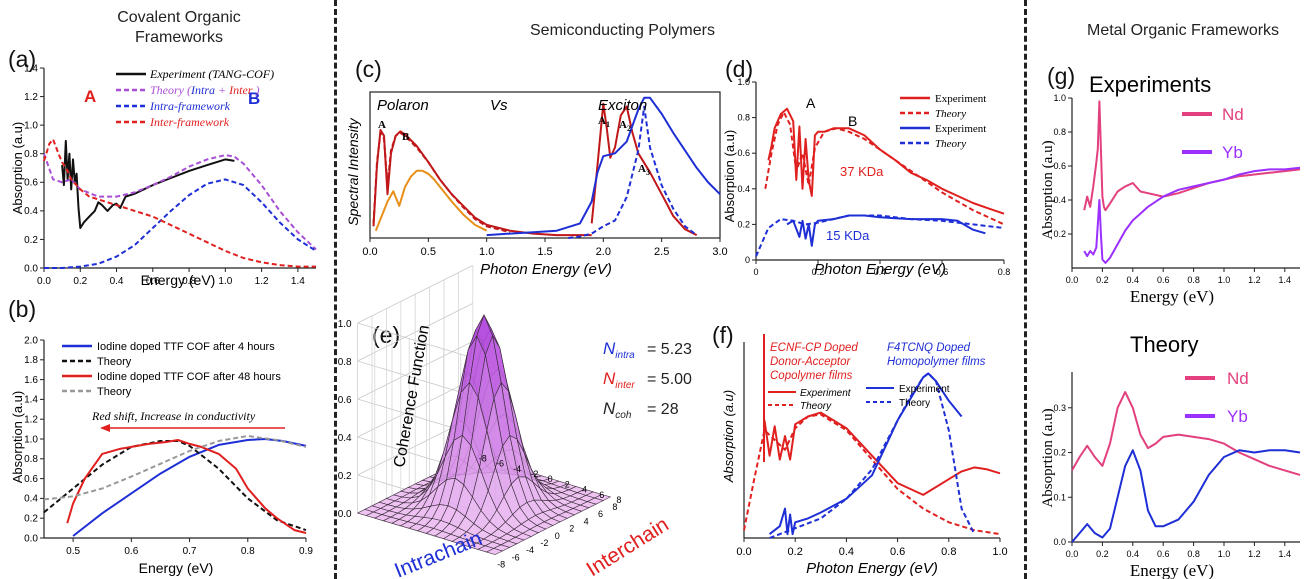 The width and height of the screenshot is (1304, 579). Describe the element at coordinates (950, 114) in the screenshot. I see `legend-d-item-2: Theory` at that location.